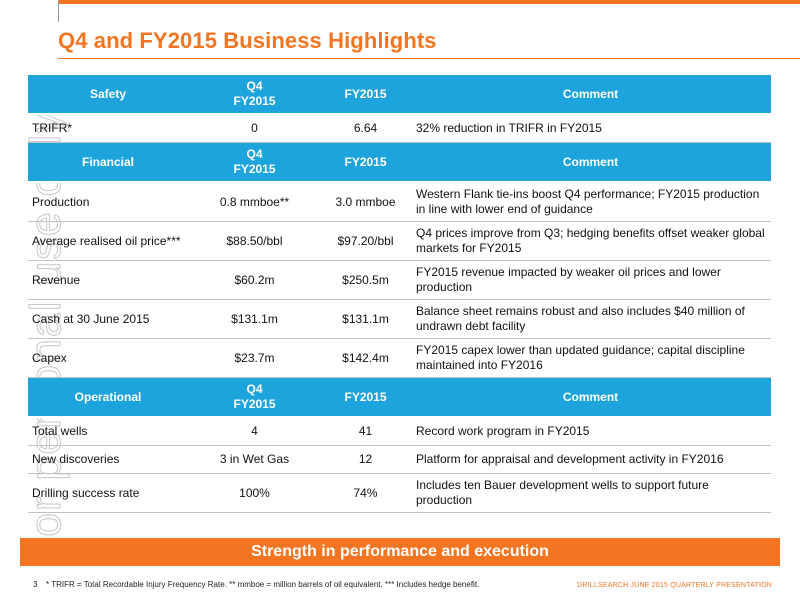  Describe the element at coordinates (365, 202) in the screenshot. I see `fy-cell: 3.0 mmboe` at that location.